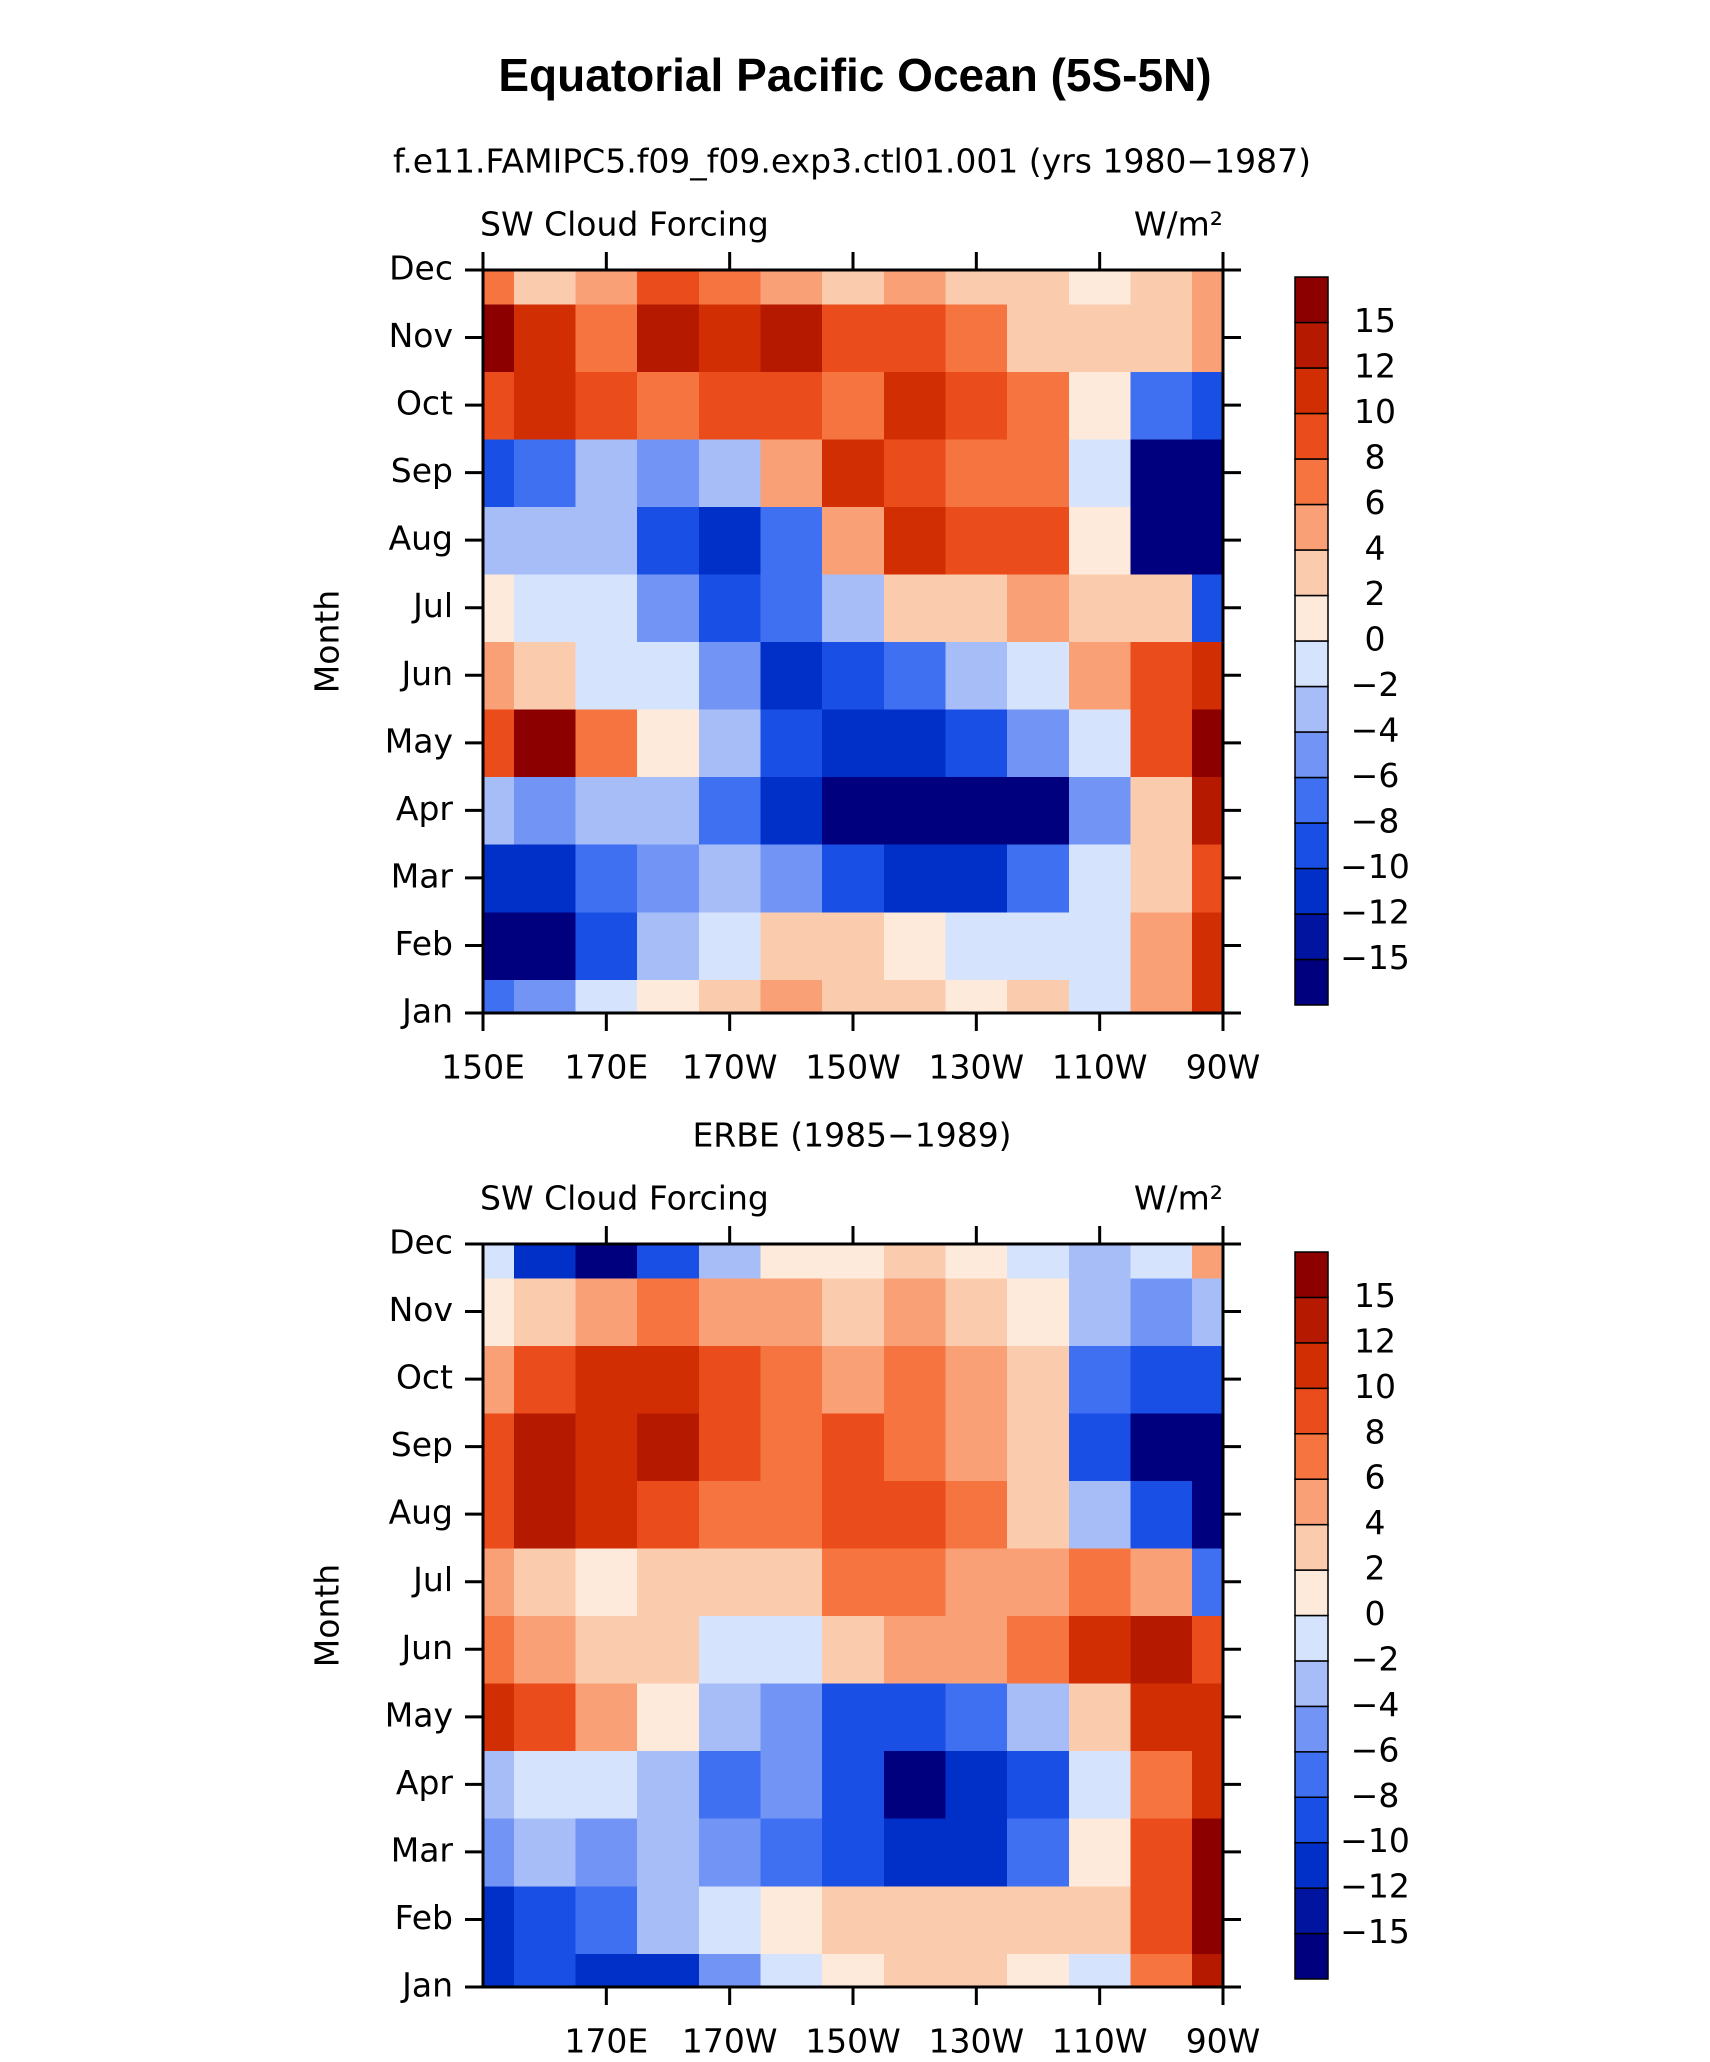 This screenshot has width=1710, height=2062. I want to click on colorbar-label: 8, so click(1375, 1431).